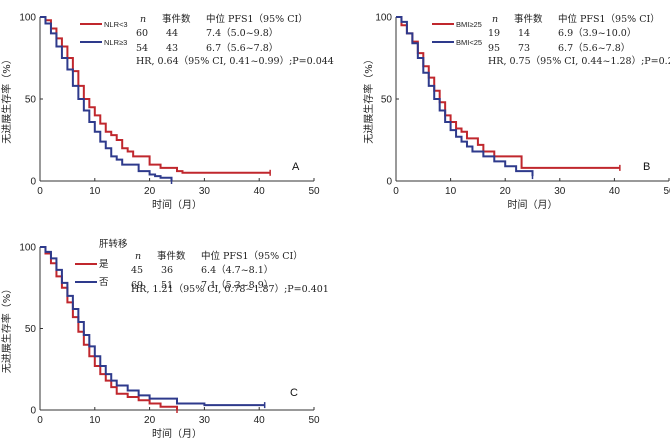 The width and height of the screenshot is (670, 444). Describe the element at coordinates (646, 167) in the screenshot. I see `panel-label: B` at that location.